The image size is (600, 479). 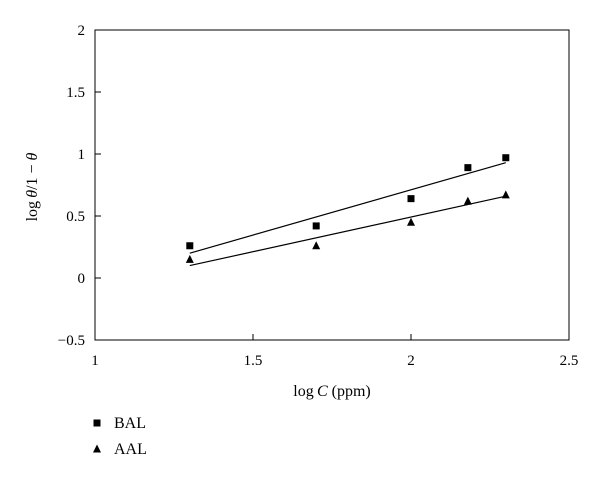 What do you see at coordinates (347, 231) in the screenshot?
I see `aal-fit-line` at bounding box center [347, 231].